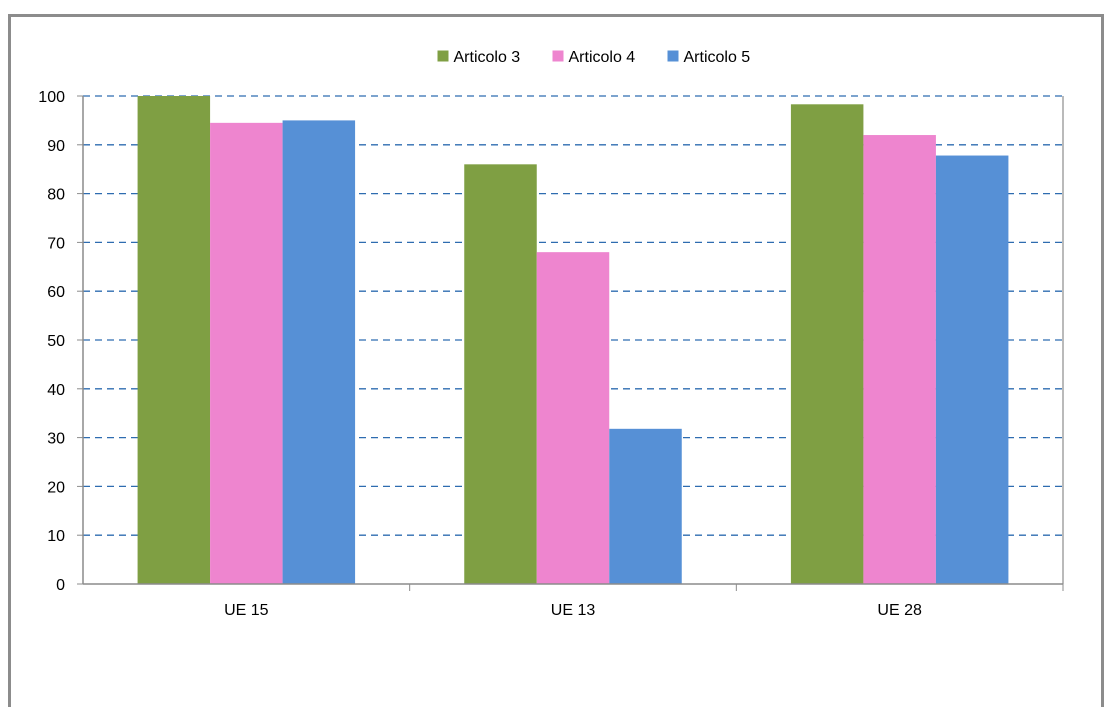  I want to click on x-tick-label-ue-13: UE 13, so click(573, 610).